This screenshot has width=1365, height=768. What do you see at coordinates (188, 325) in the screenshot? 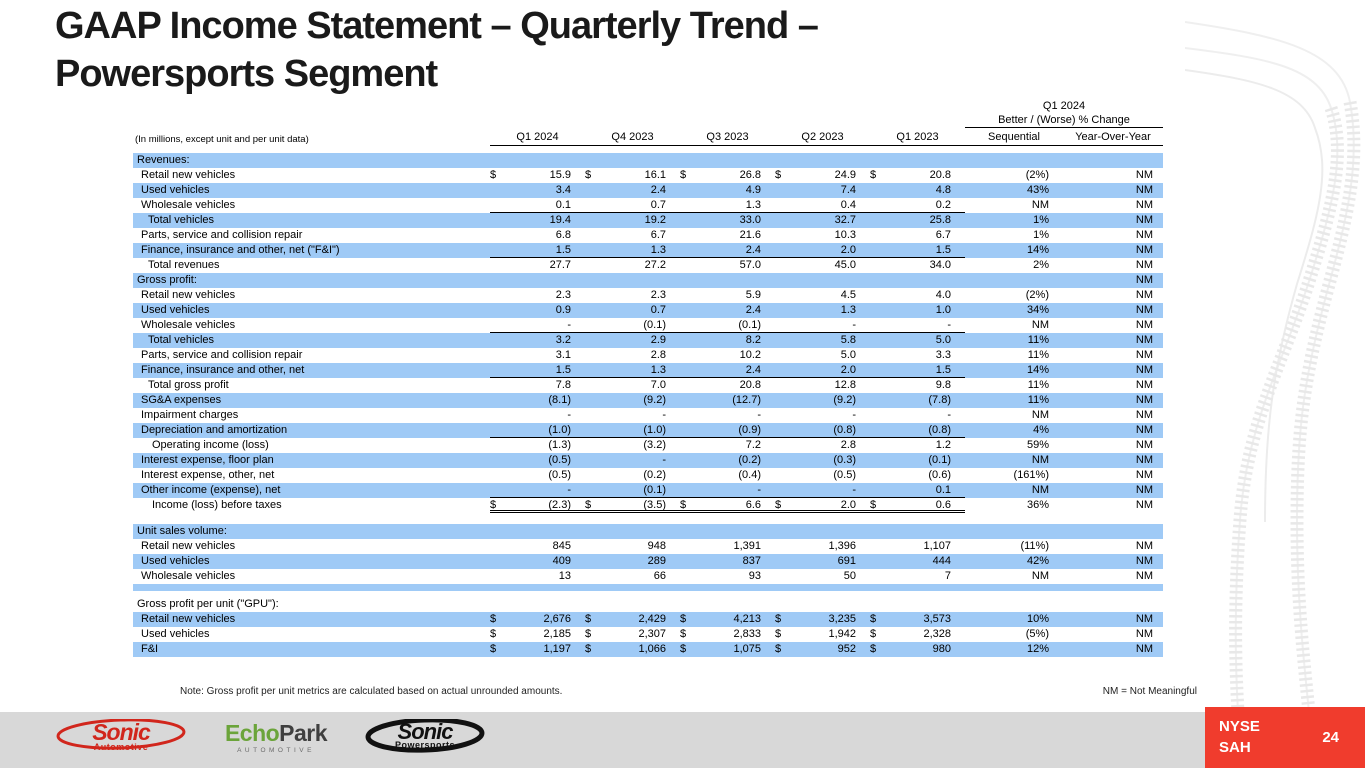
I see `row-label: Wholesale vehicles` at bounding box center [188, 325].